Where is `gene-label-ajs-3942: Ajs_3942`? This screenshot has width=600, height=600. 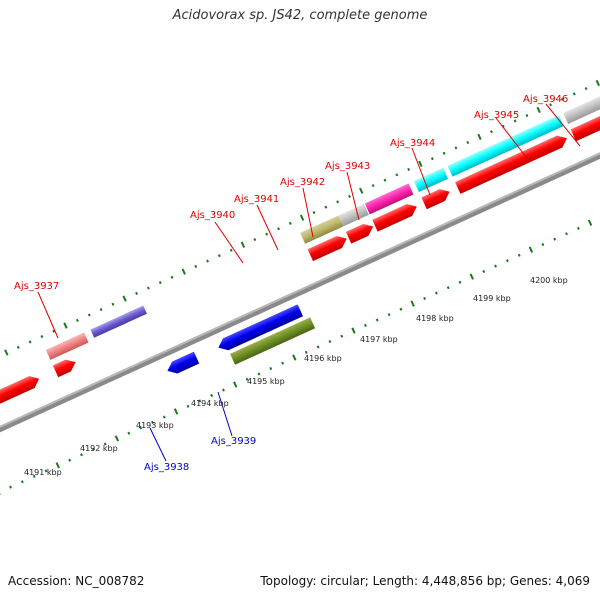 gene-label-ajs-3942: Ajs_3942 is located at coordinates (302, 182).